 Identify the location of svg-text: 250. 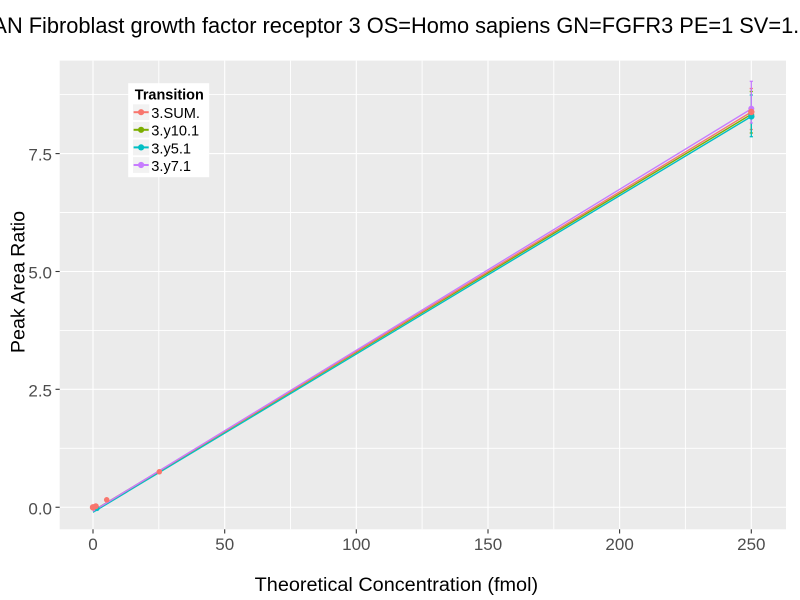
(751, 544).